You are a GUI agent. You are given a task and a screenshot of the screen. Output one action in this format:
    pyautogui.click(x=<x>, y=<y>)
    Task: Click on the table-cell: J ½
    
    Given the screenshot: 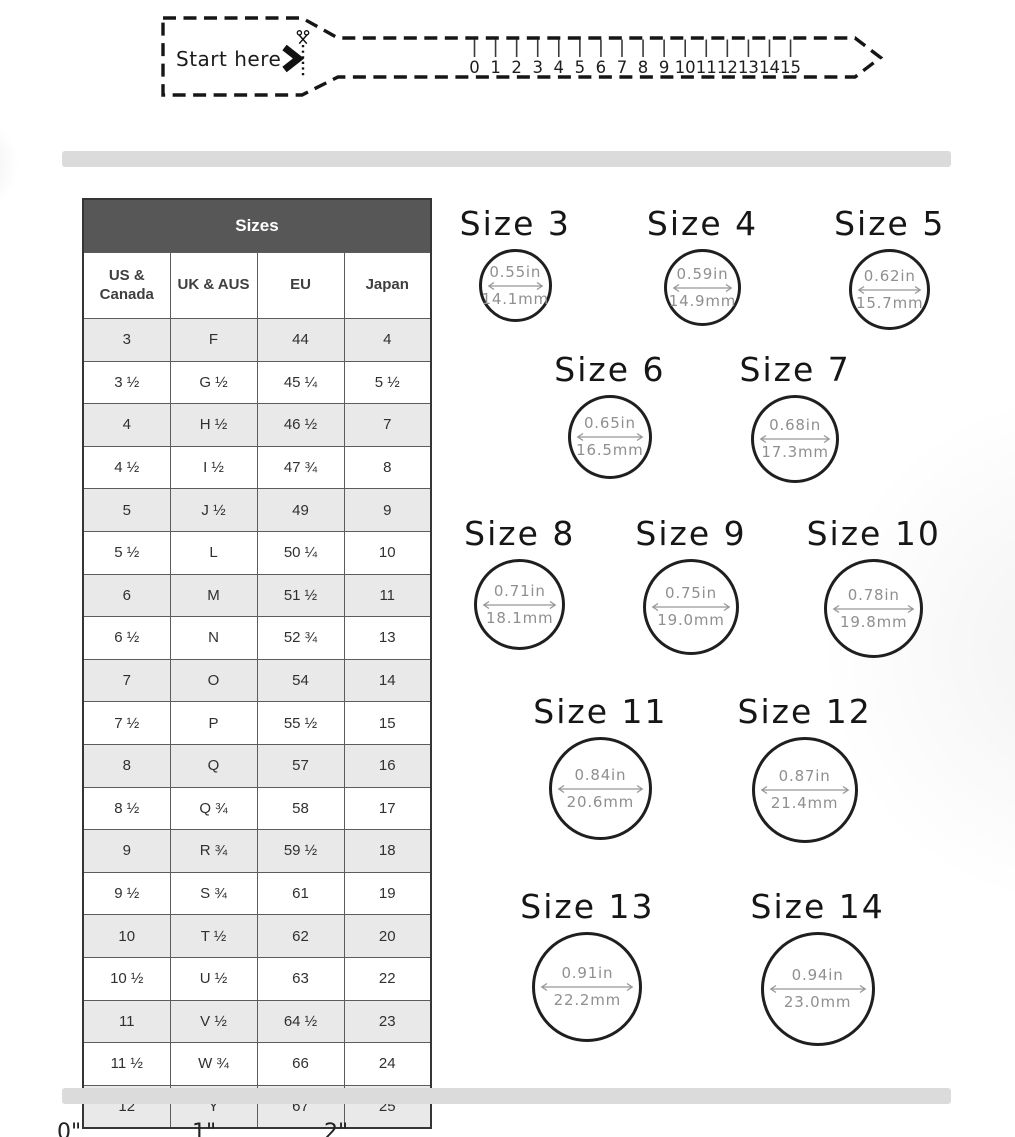 What is the action you would take?
    pyautogui.click(x=213, y=510)
    